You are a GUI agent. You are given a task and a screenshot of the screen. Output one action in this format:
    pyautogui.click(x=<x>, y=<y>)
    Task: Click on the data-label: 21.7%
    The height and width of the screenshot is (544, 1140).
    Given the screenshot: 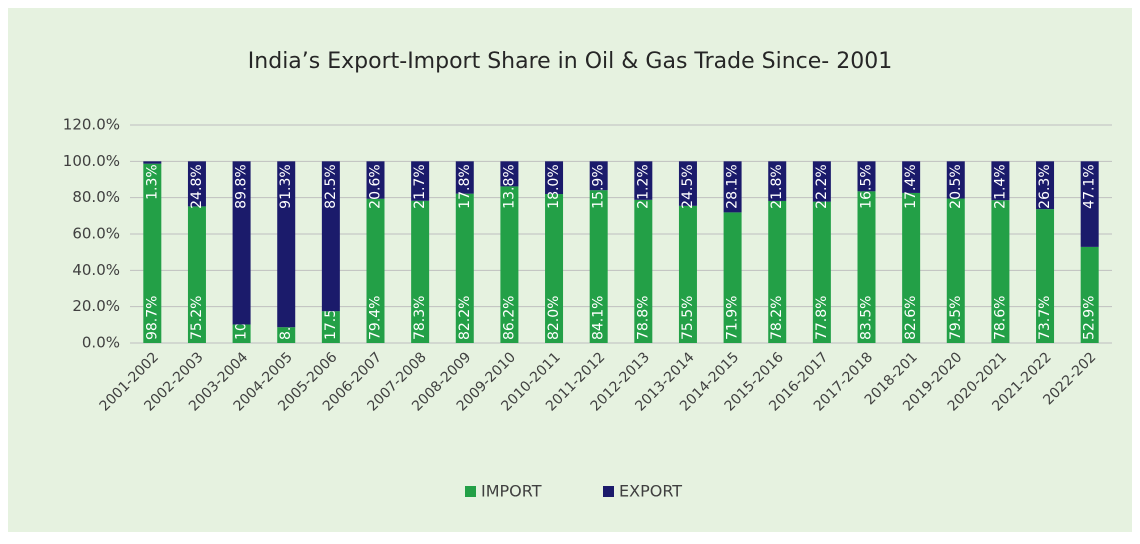 What is the action you would take?
    pyautogui.click(x=420, y=186)
    